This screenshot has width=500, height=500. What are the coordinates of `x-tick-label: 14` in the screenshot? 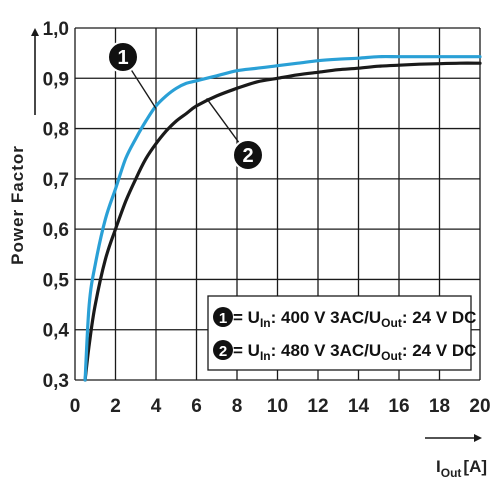 It's located at (359, 406).